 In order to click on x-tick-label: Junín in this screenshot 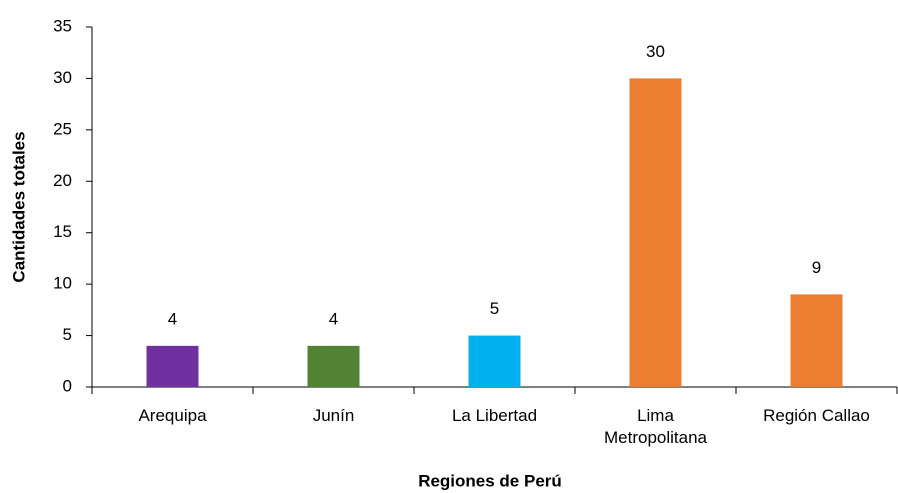, I will do `click(333, 415)`.